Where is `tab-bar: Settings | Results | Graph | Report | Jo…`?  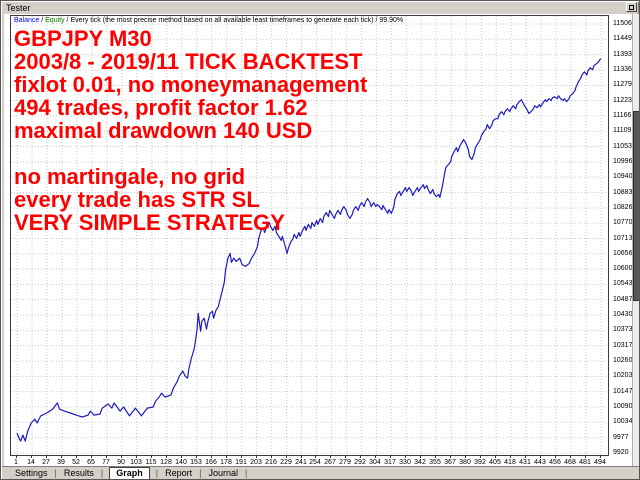
tab-bar: Settings | Results | Graph | Report | Jo… is located at coordinates (320, 472).